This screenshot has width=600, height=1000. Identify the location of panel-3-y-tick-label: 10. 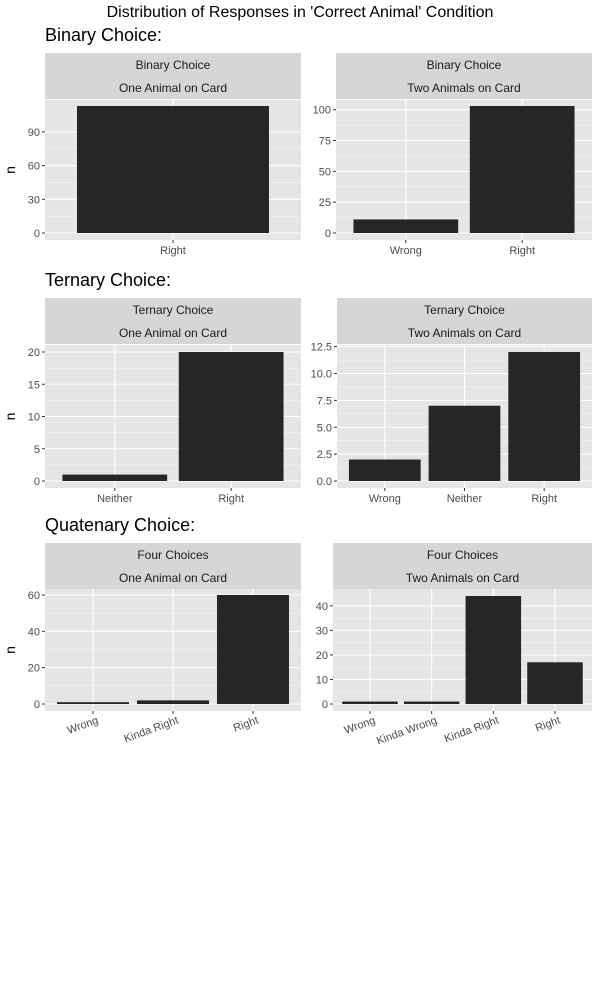
(34, 418).